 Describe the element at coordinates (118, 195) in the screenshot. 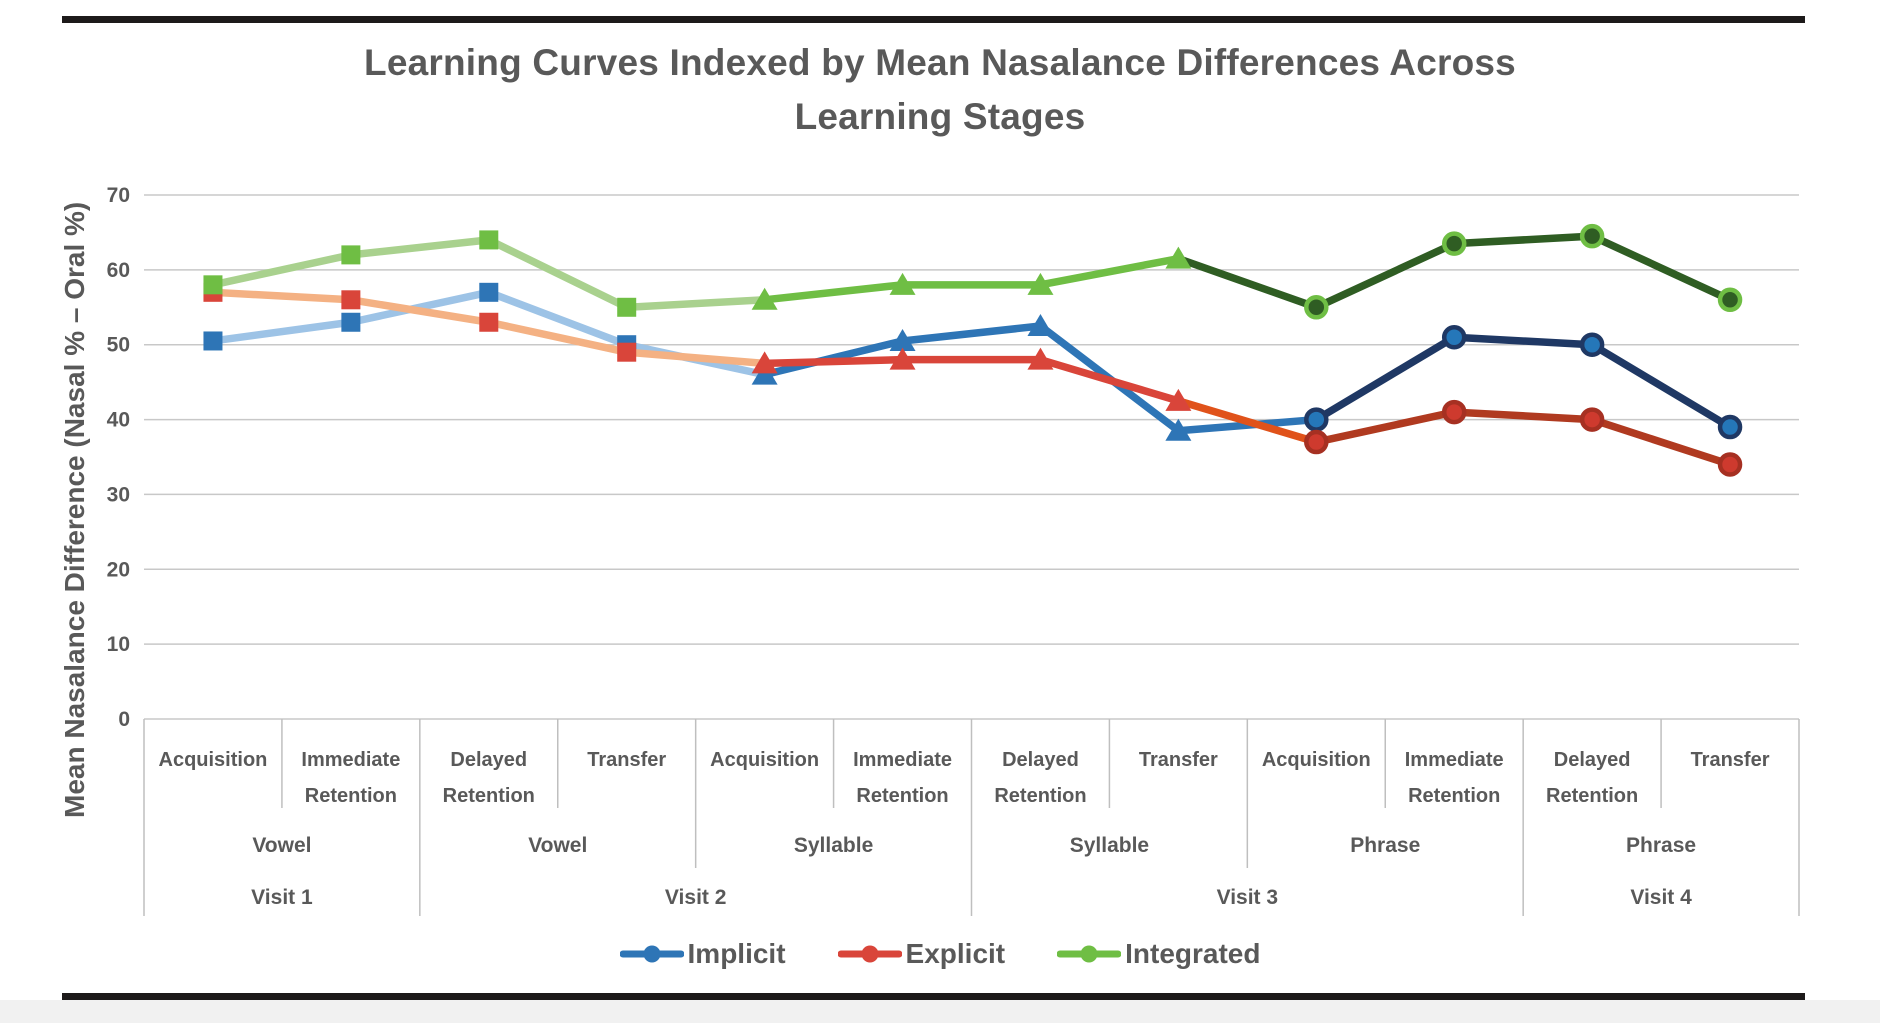

I see `y-tick-label: 70` at that location.